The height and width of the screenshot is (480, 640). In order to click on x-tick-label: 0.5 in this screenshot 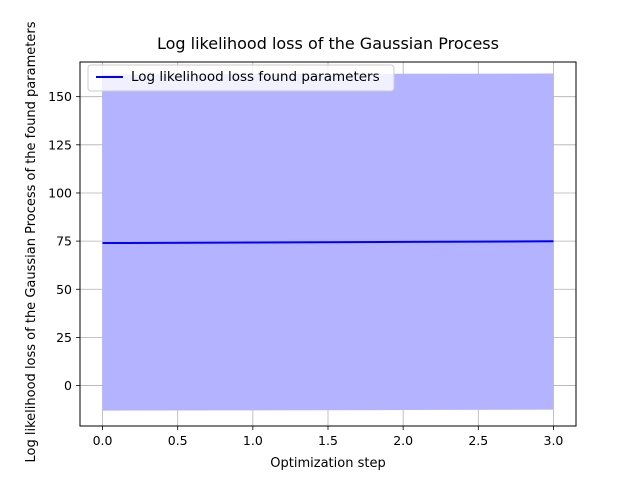, I will do `click(178, 440)`.